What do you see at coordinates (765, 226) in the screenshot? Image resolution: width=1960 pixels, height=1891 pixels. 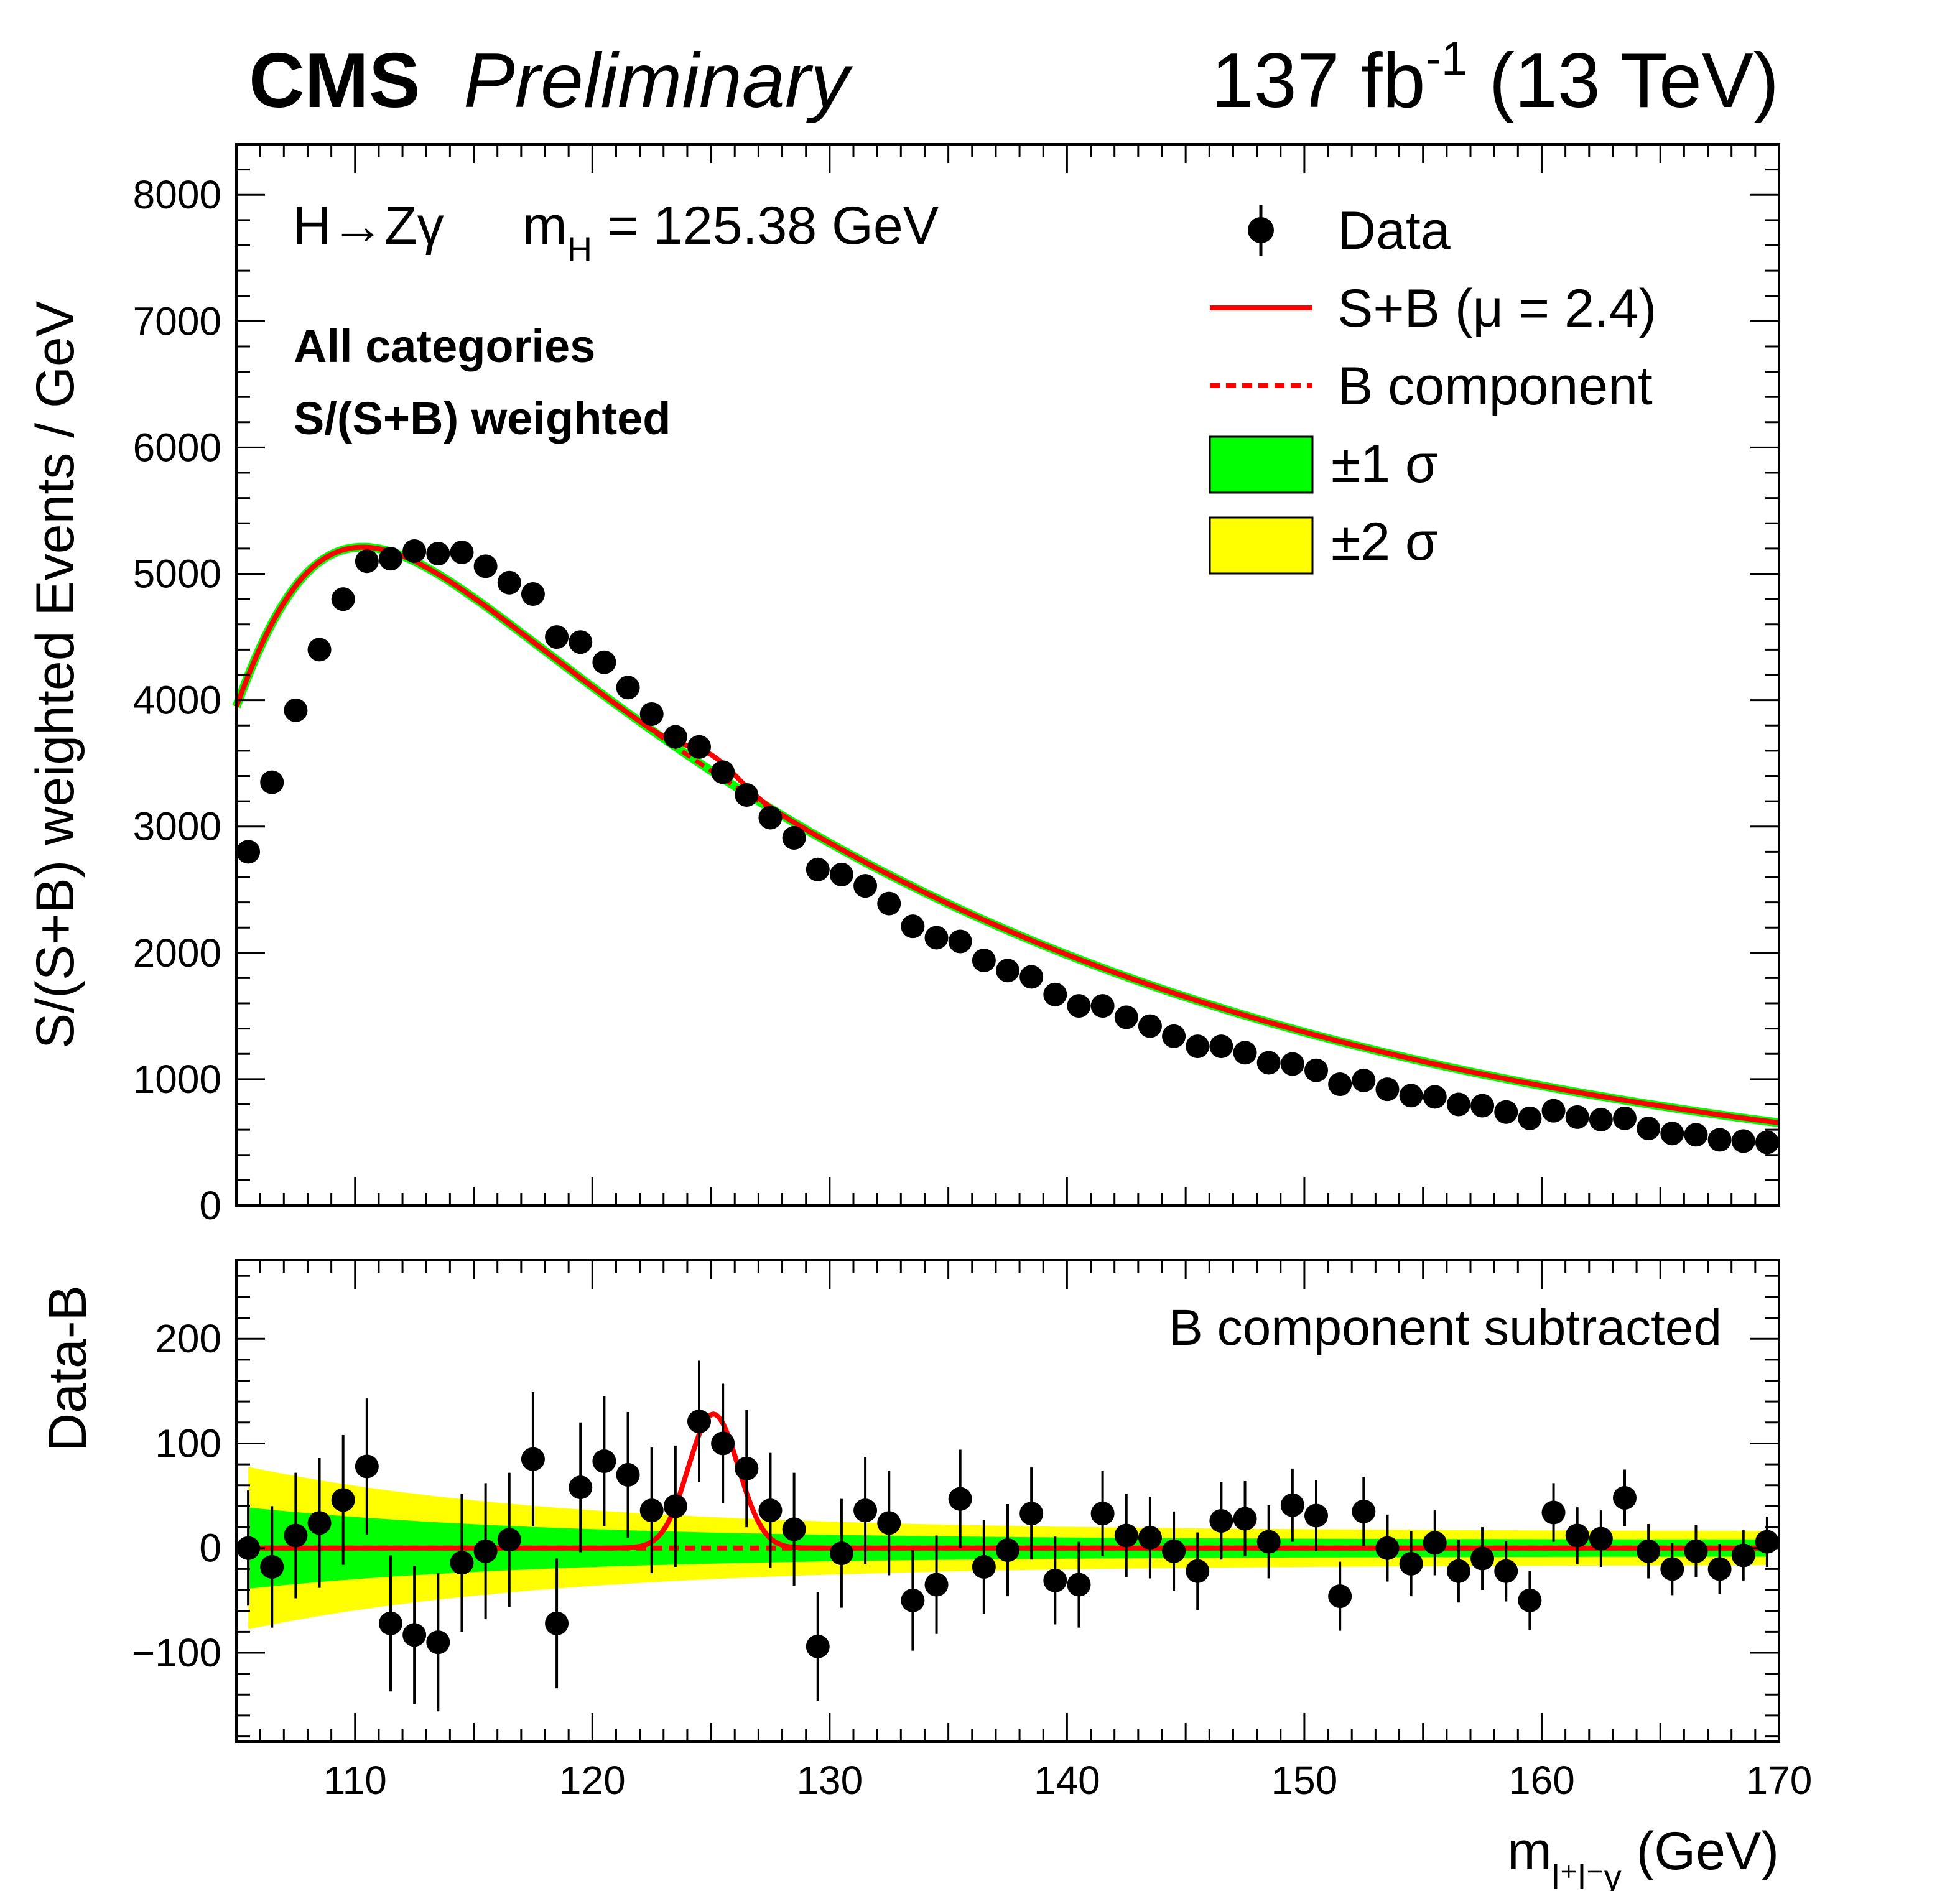 I see `mass-value: = 125.38 GeV` at bounding box center [765, 226].